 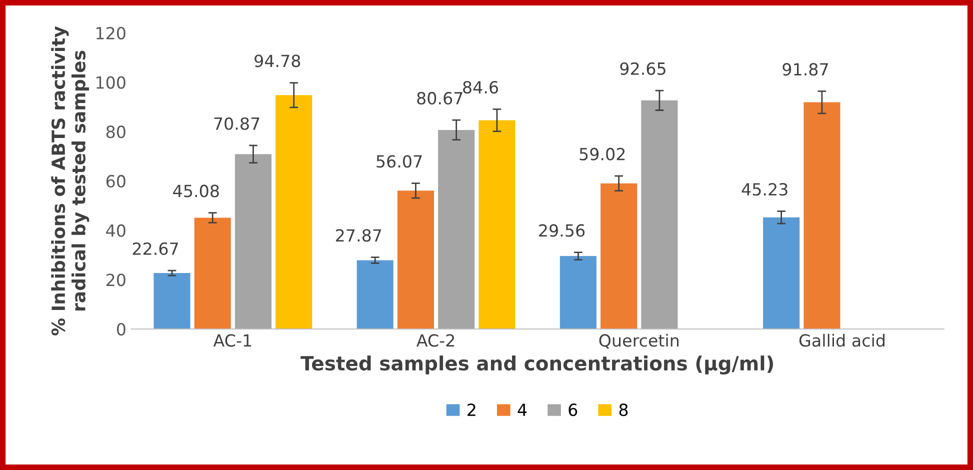 I want to click on x-tick-label: Quercetin, so click(x=639, y=341).